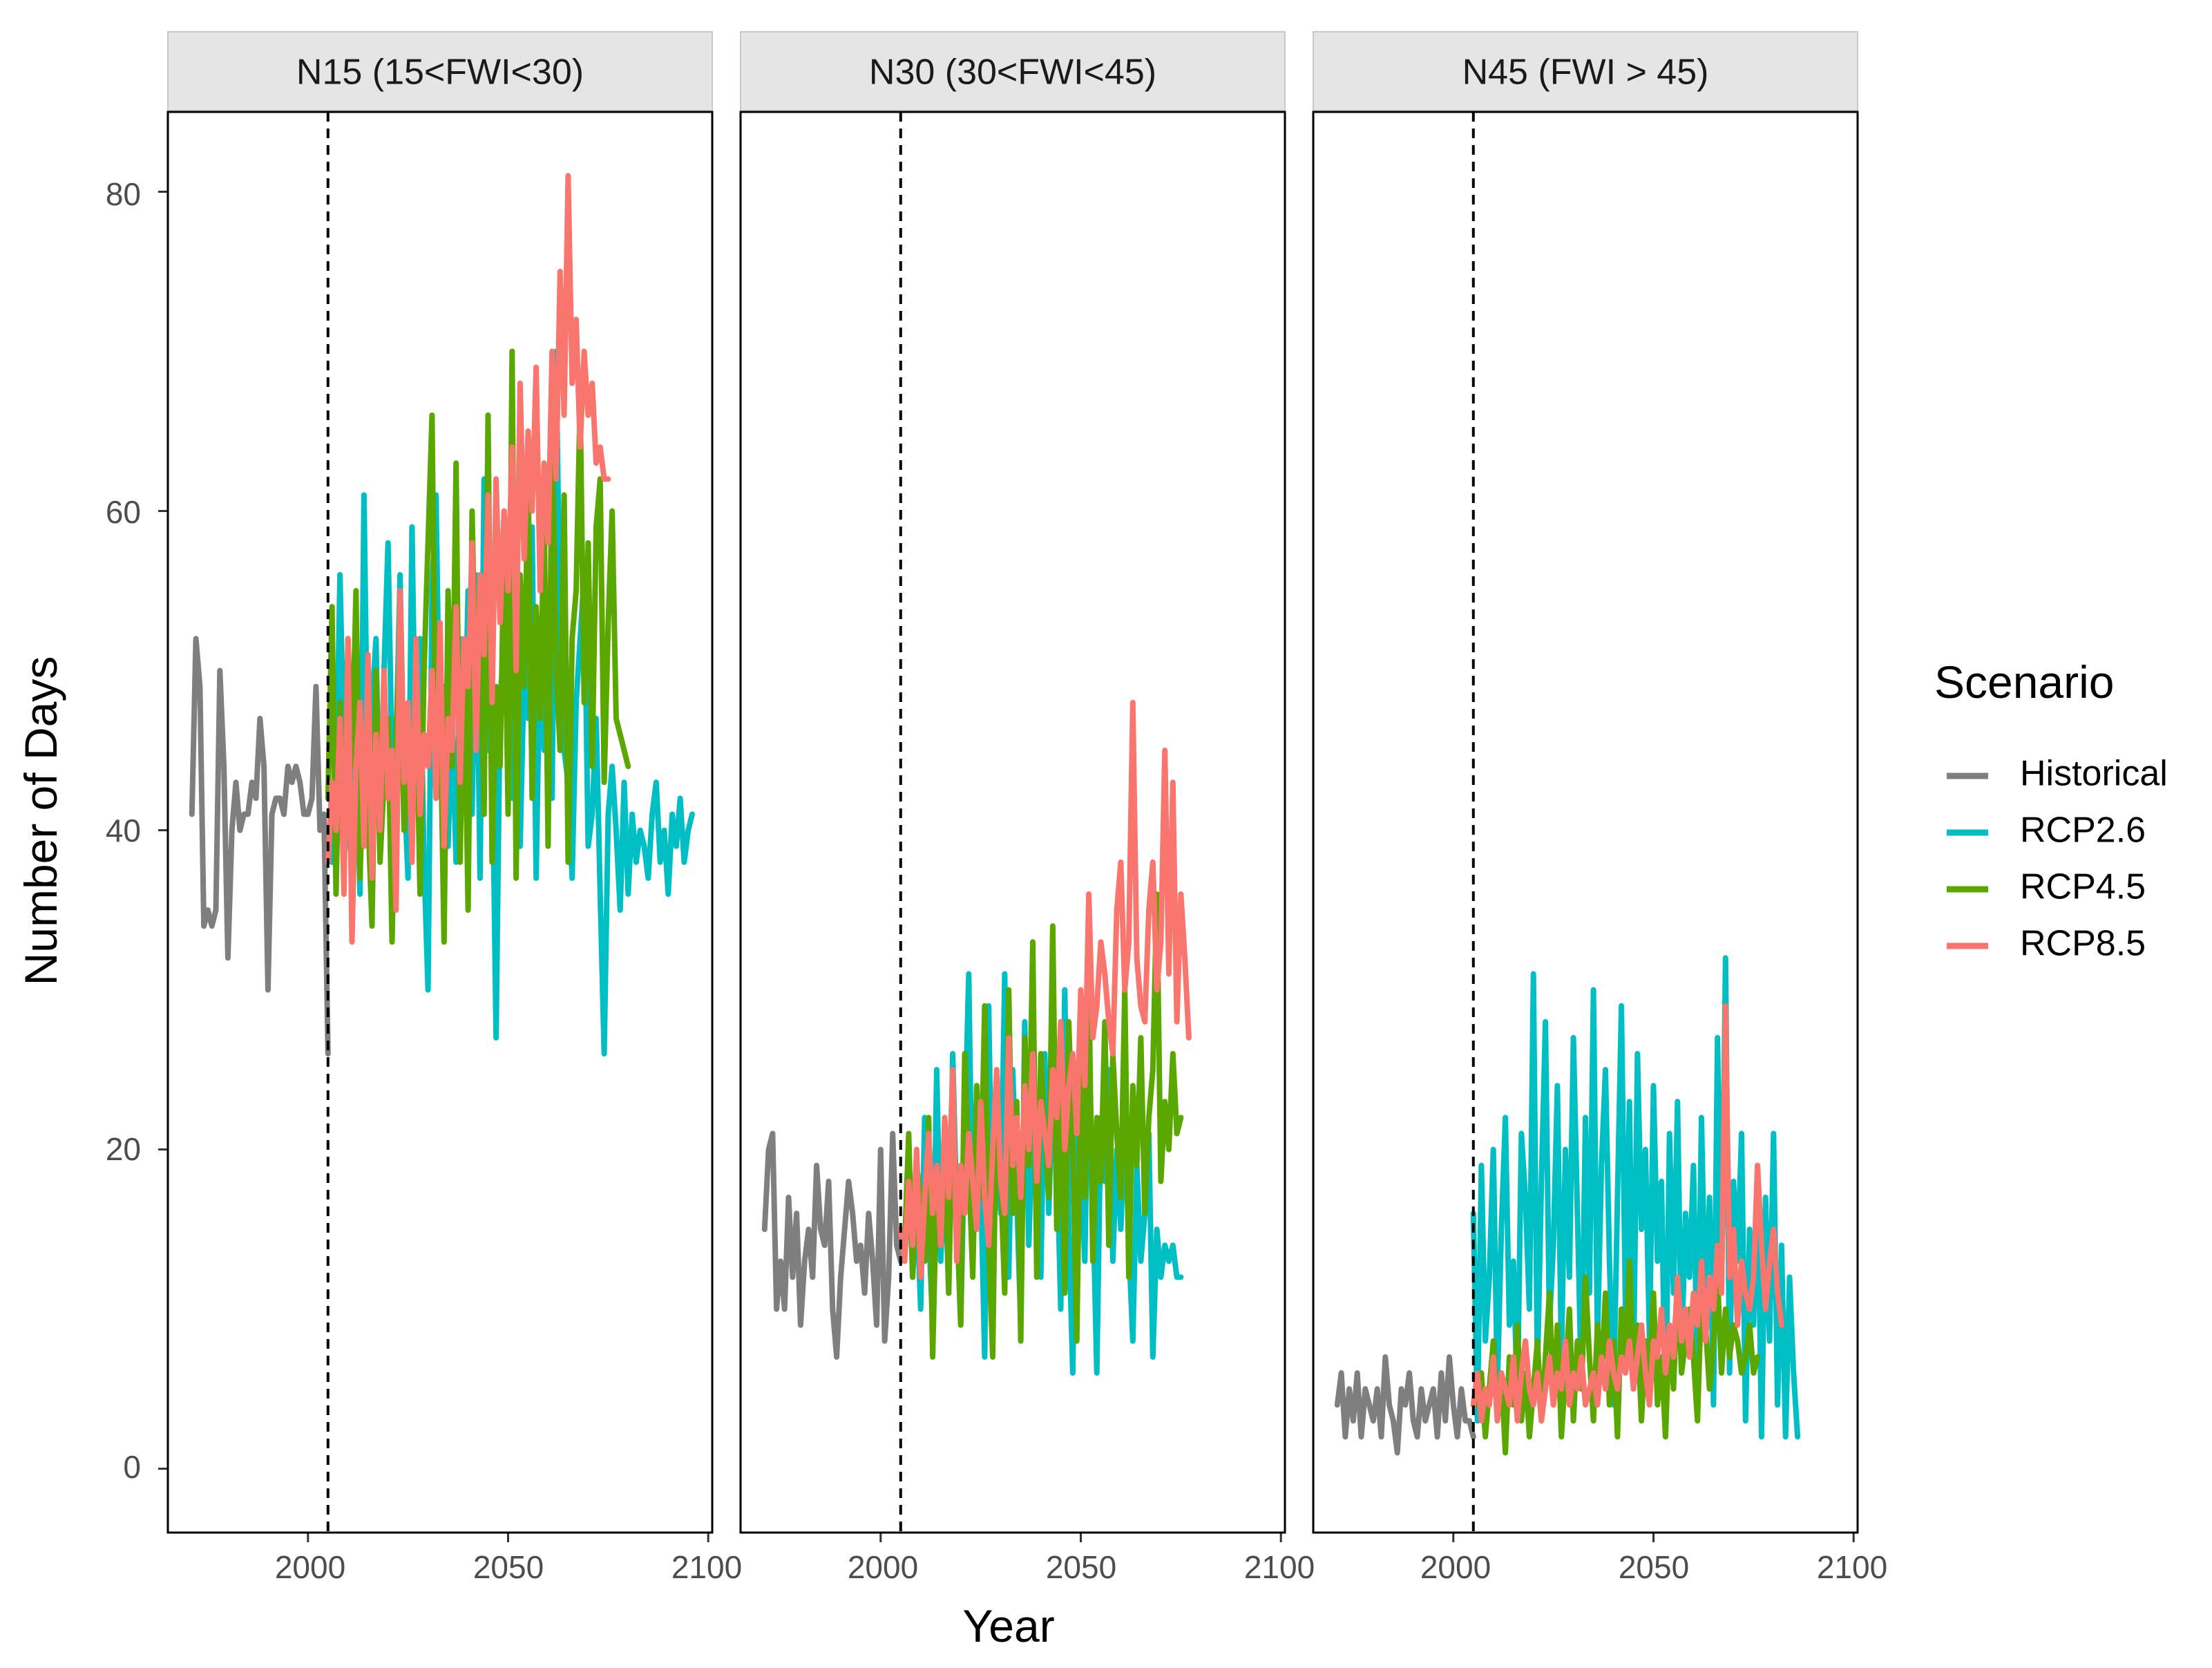 This screenshot has width=2212, height=1668. I want to click on legend-item-historical: Historical, so click(2057, 774).